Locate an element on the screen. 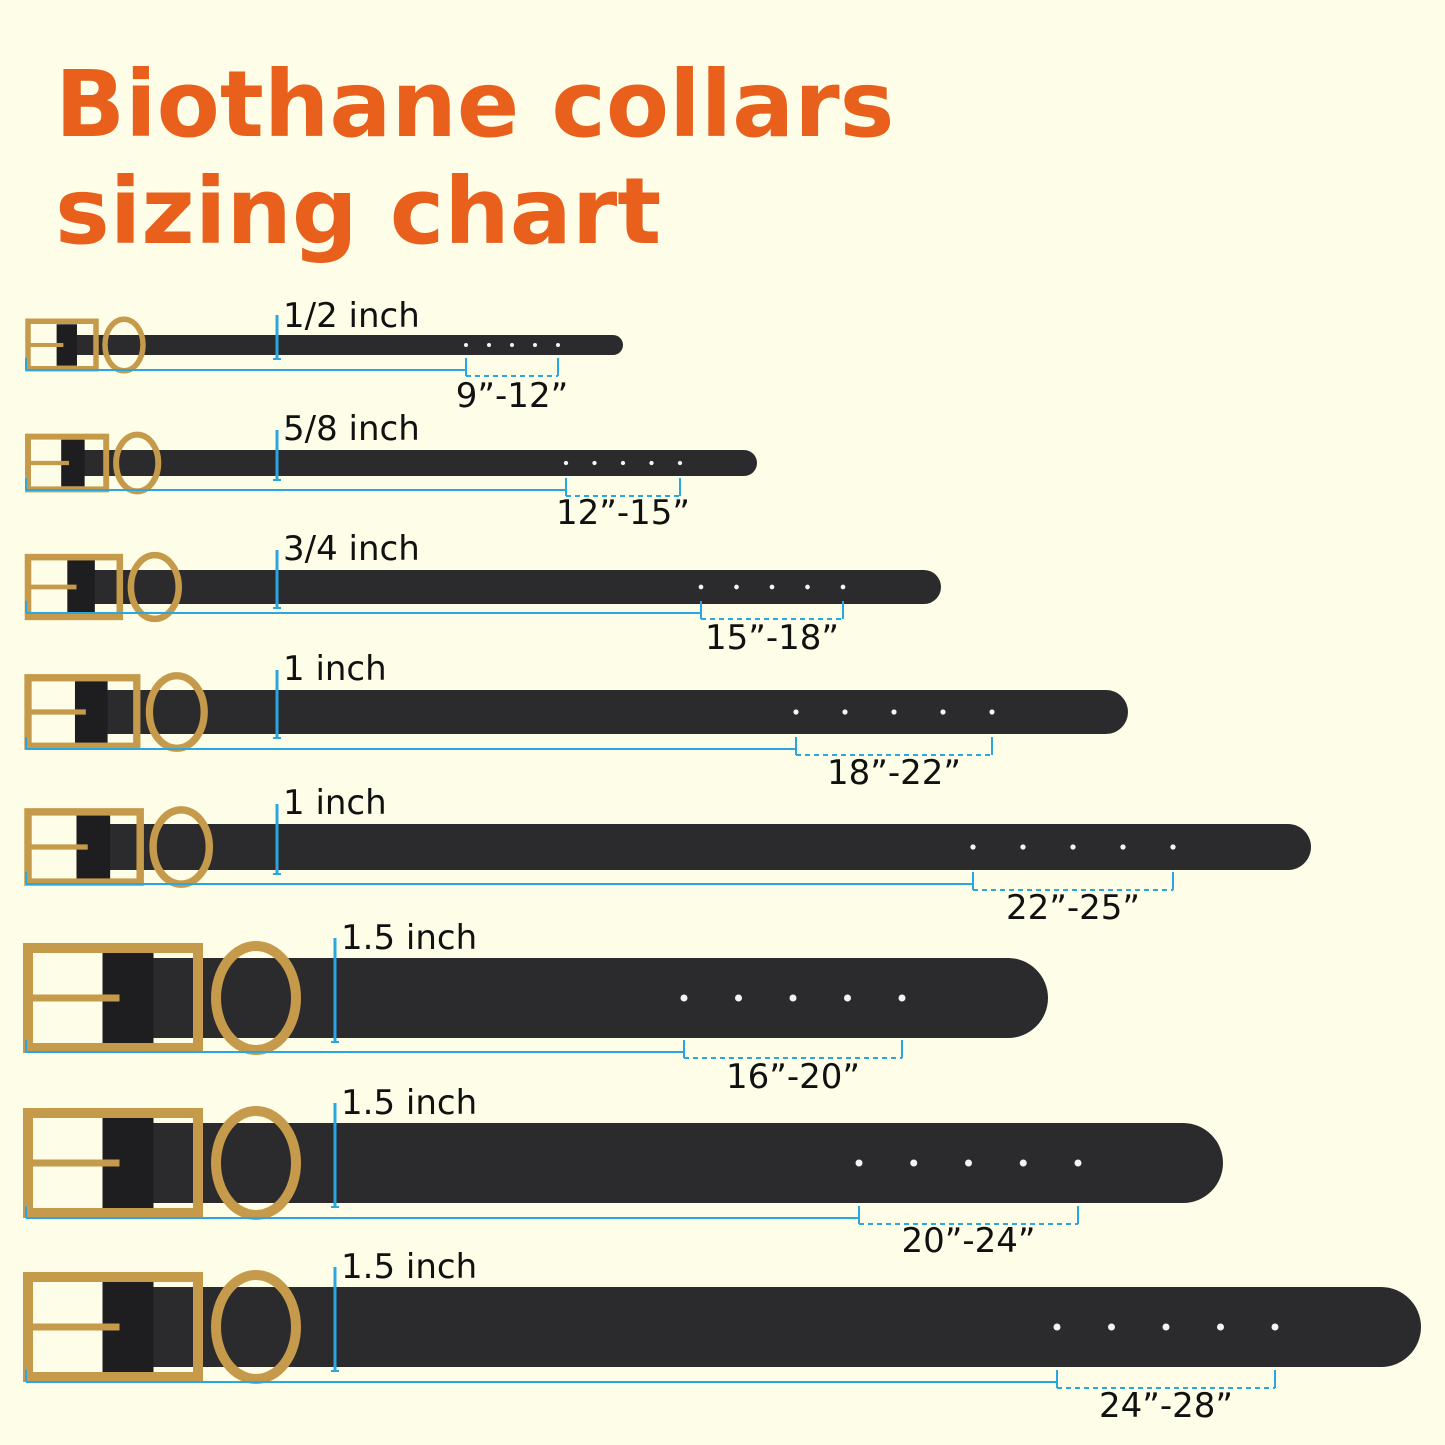 This screenshot has width=1445, height=1445. size-range: 9”-12” is located at coordinates (512, 396).